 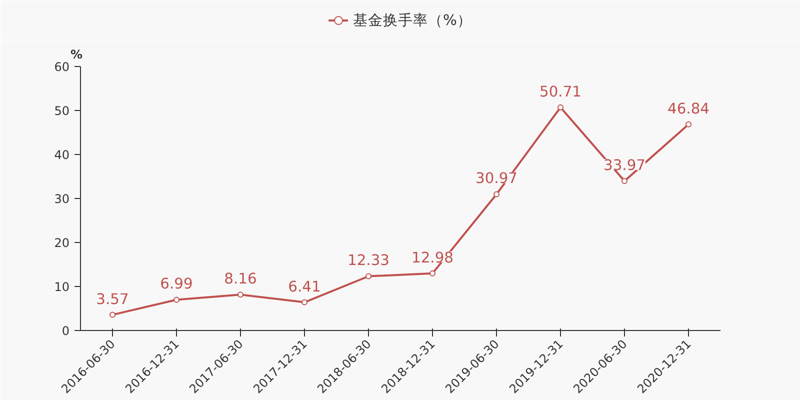 I want to click on data-label: 3.57, so click(x=112, y=299).